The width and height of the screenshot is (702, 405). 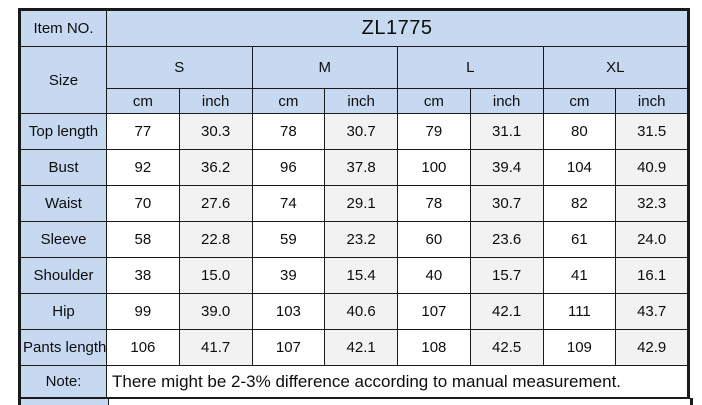 I want to click on data-cell: 27.6, so click(x=215, y=203).